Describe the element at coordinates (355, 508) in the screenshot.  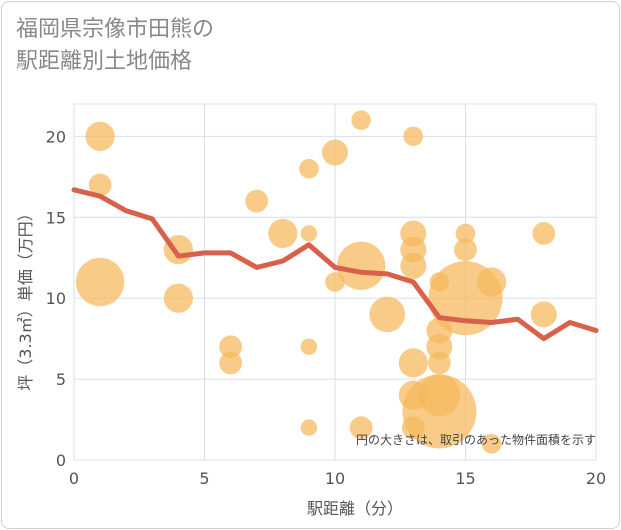
I see `x-axis-label: 駅距離（分）` at that location.